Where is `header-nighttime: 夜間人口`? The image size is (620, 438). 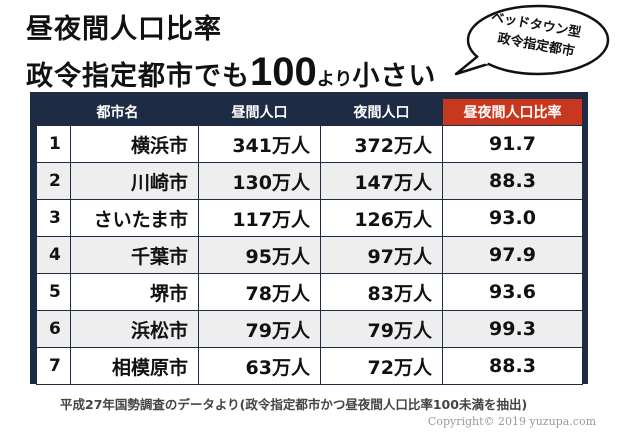 header-nighttime: 夜間人口 is located at coordinates (381, 112).